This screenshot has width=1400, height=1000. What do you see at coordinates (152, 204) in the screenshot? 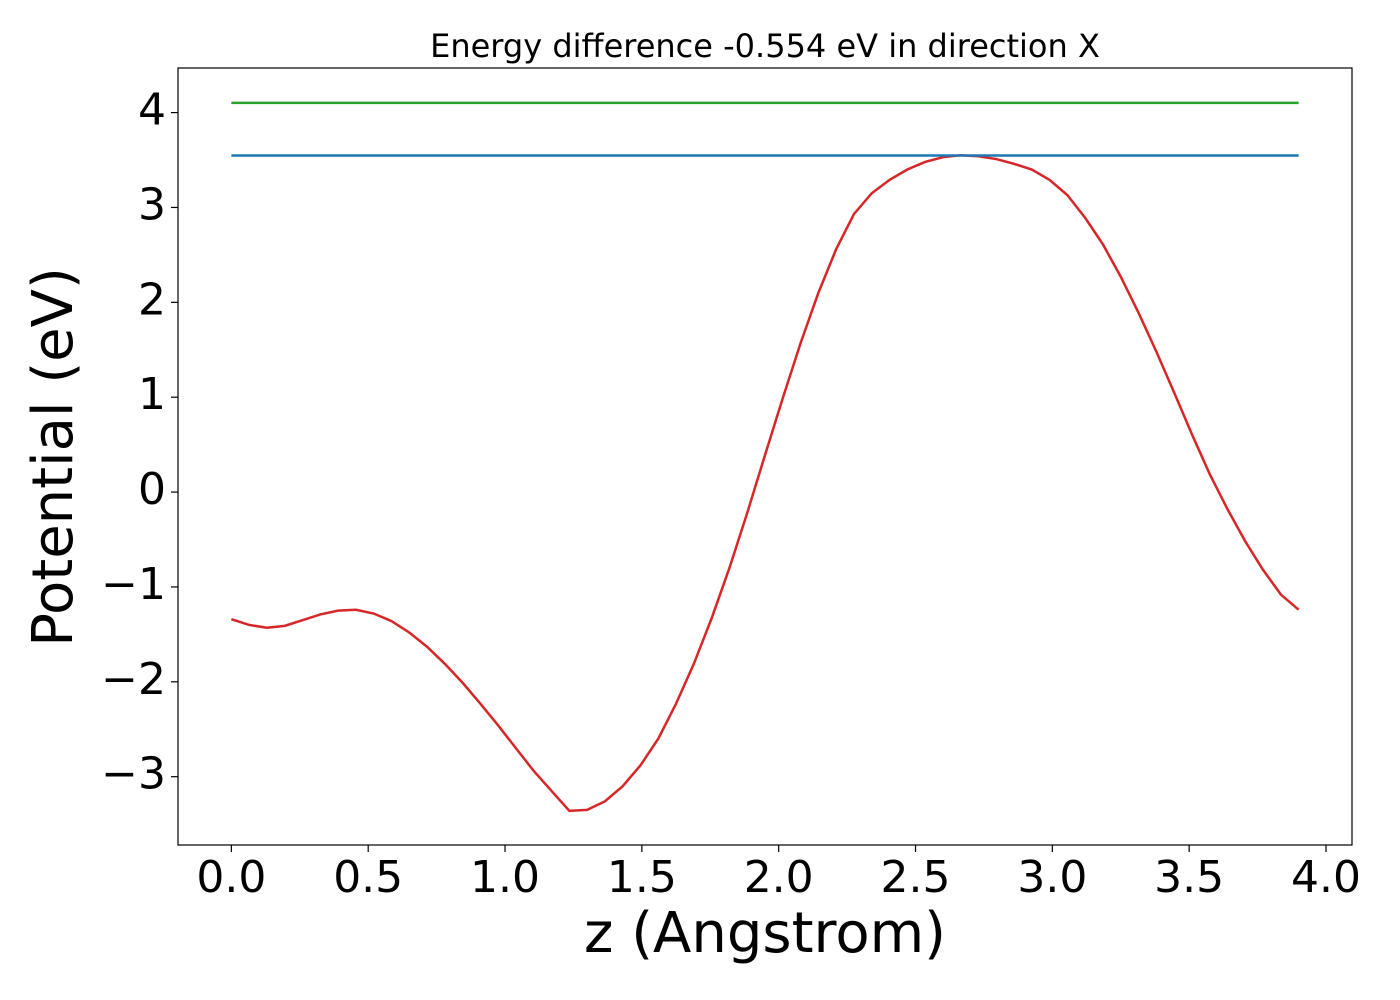
I see `y-tick-label: 3` at bounding box center [152, 204].